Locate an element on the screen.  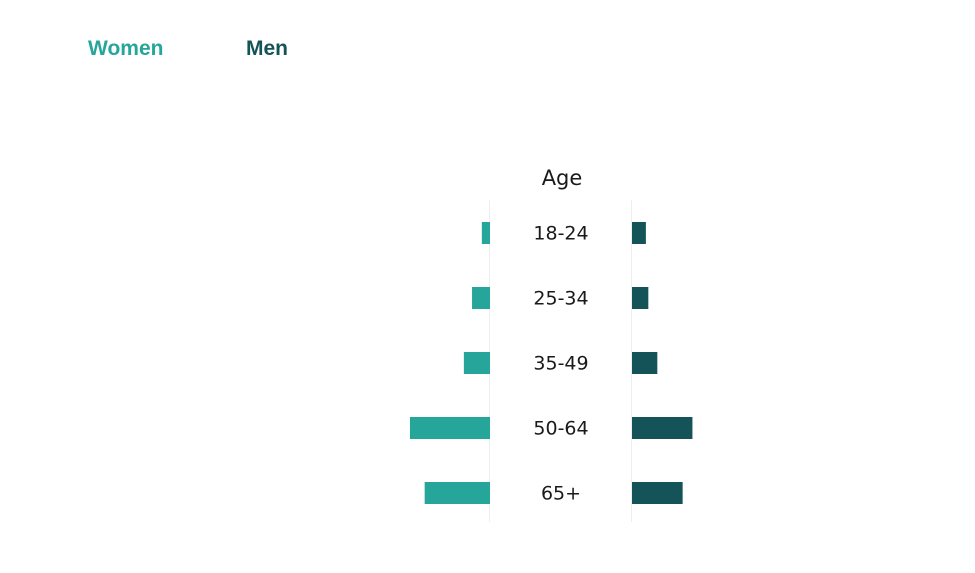
category-label-25-34: 25-34 is located at coordinates (560, 299).